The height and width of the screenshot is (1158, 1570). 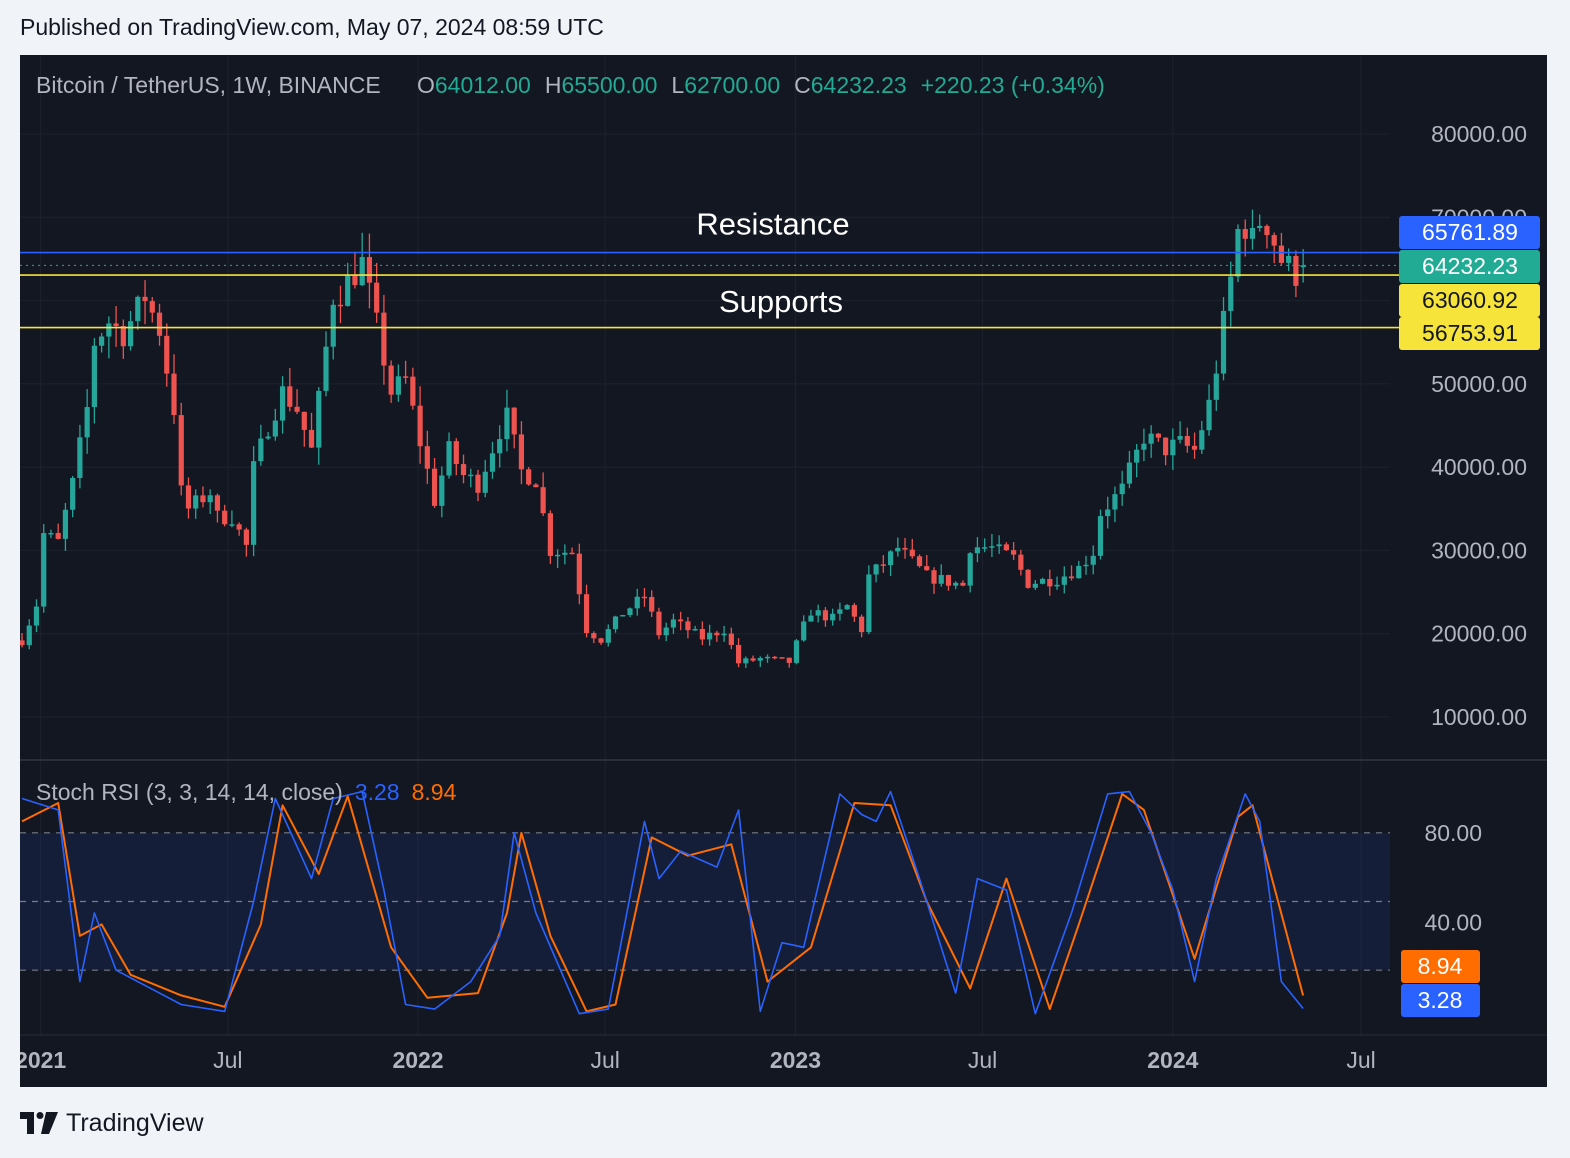 What do you see at coordinates (698, 1060) in the screenshot?
I see `time-axis: 2021 Jul 2022 Jul 2023 Jul 2024 Jul` at bounding box center [698, 1060].